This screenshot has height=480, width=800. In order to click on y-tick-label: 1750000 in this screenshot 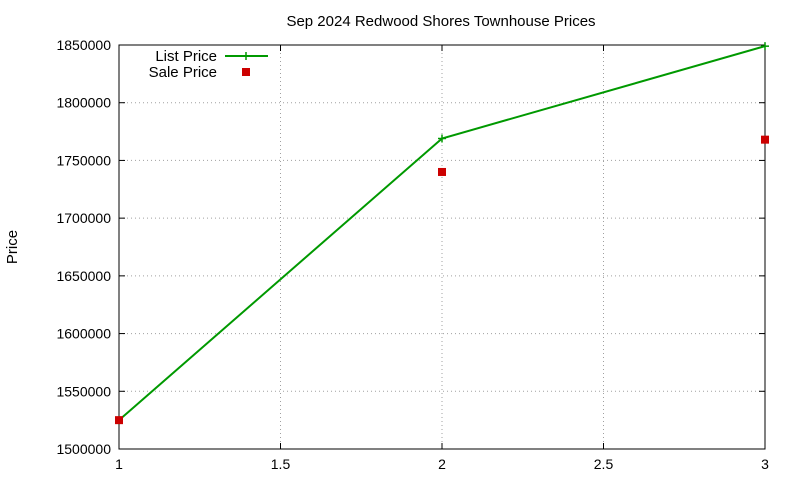, I will do `click(83, 160)`.